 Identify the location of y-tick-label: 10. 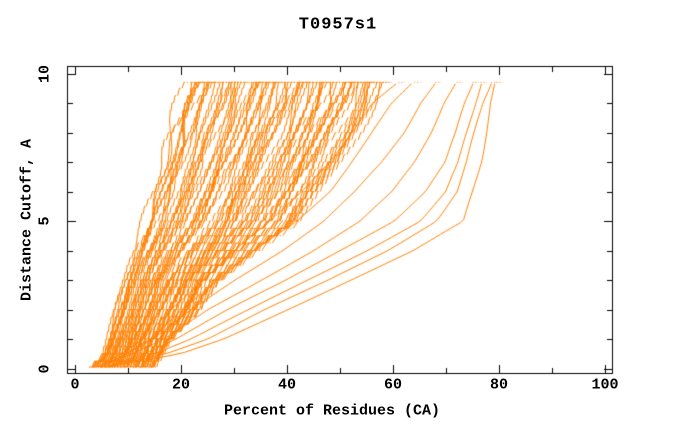
(45, 73).